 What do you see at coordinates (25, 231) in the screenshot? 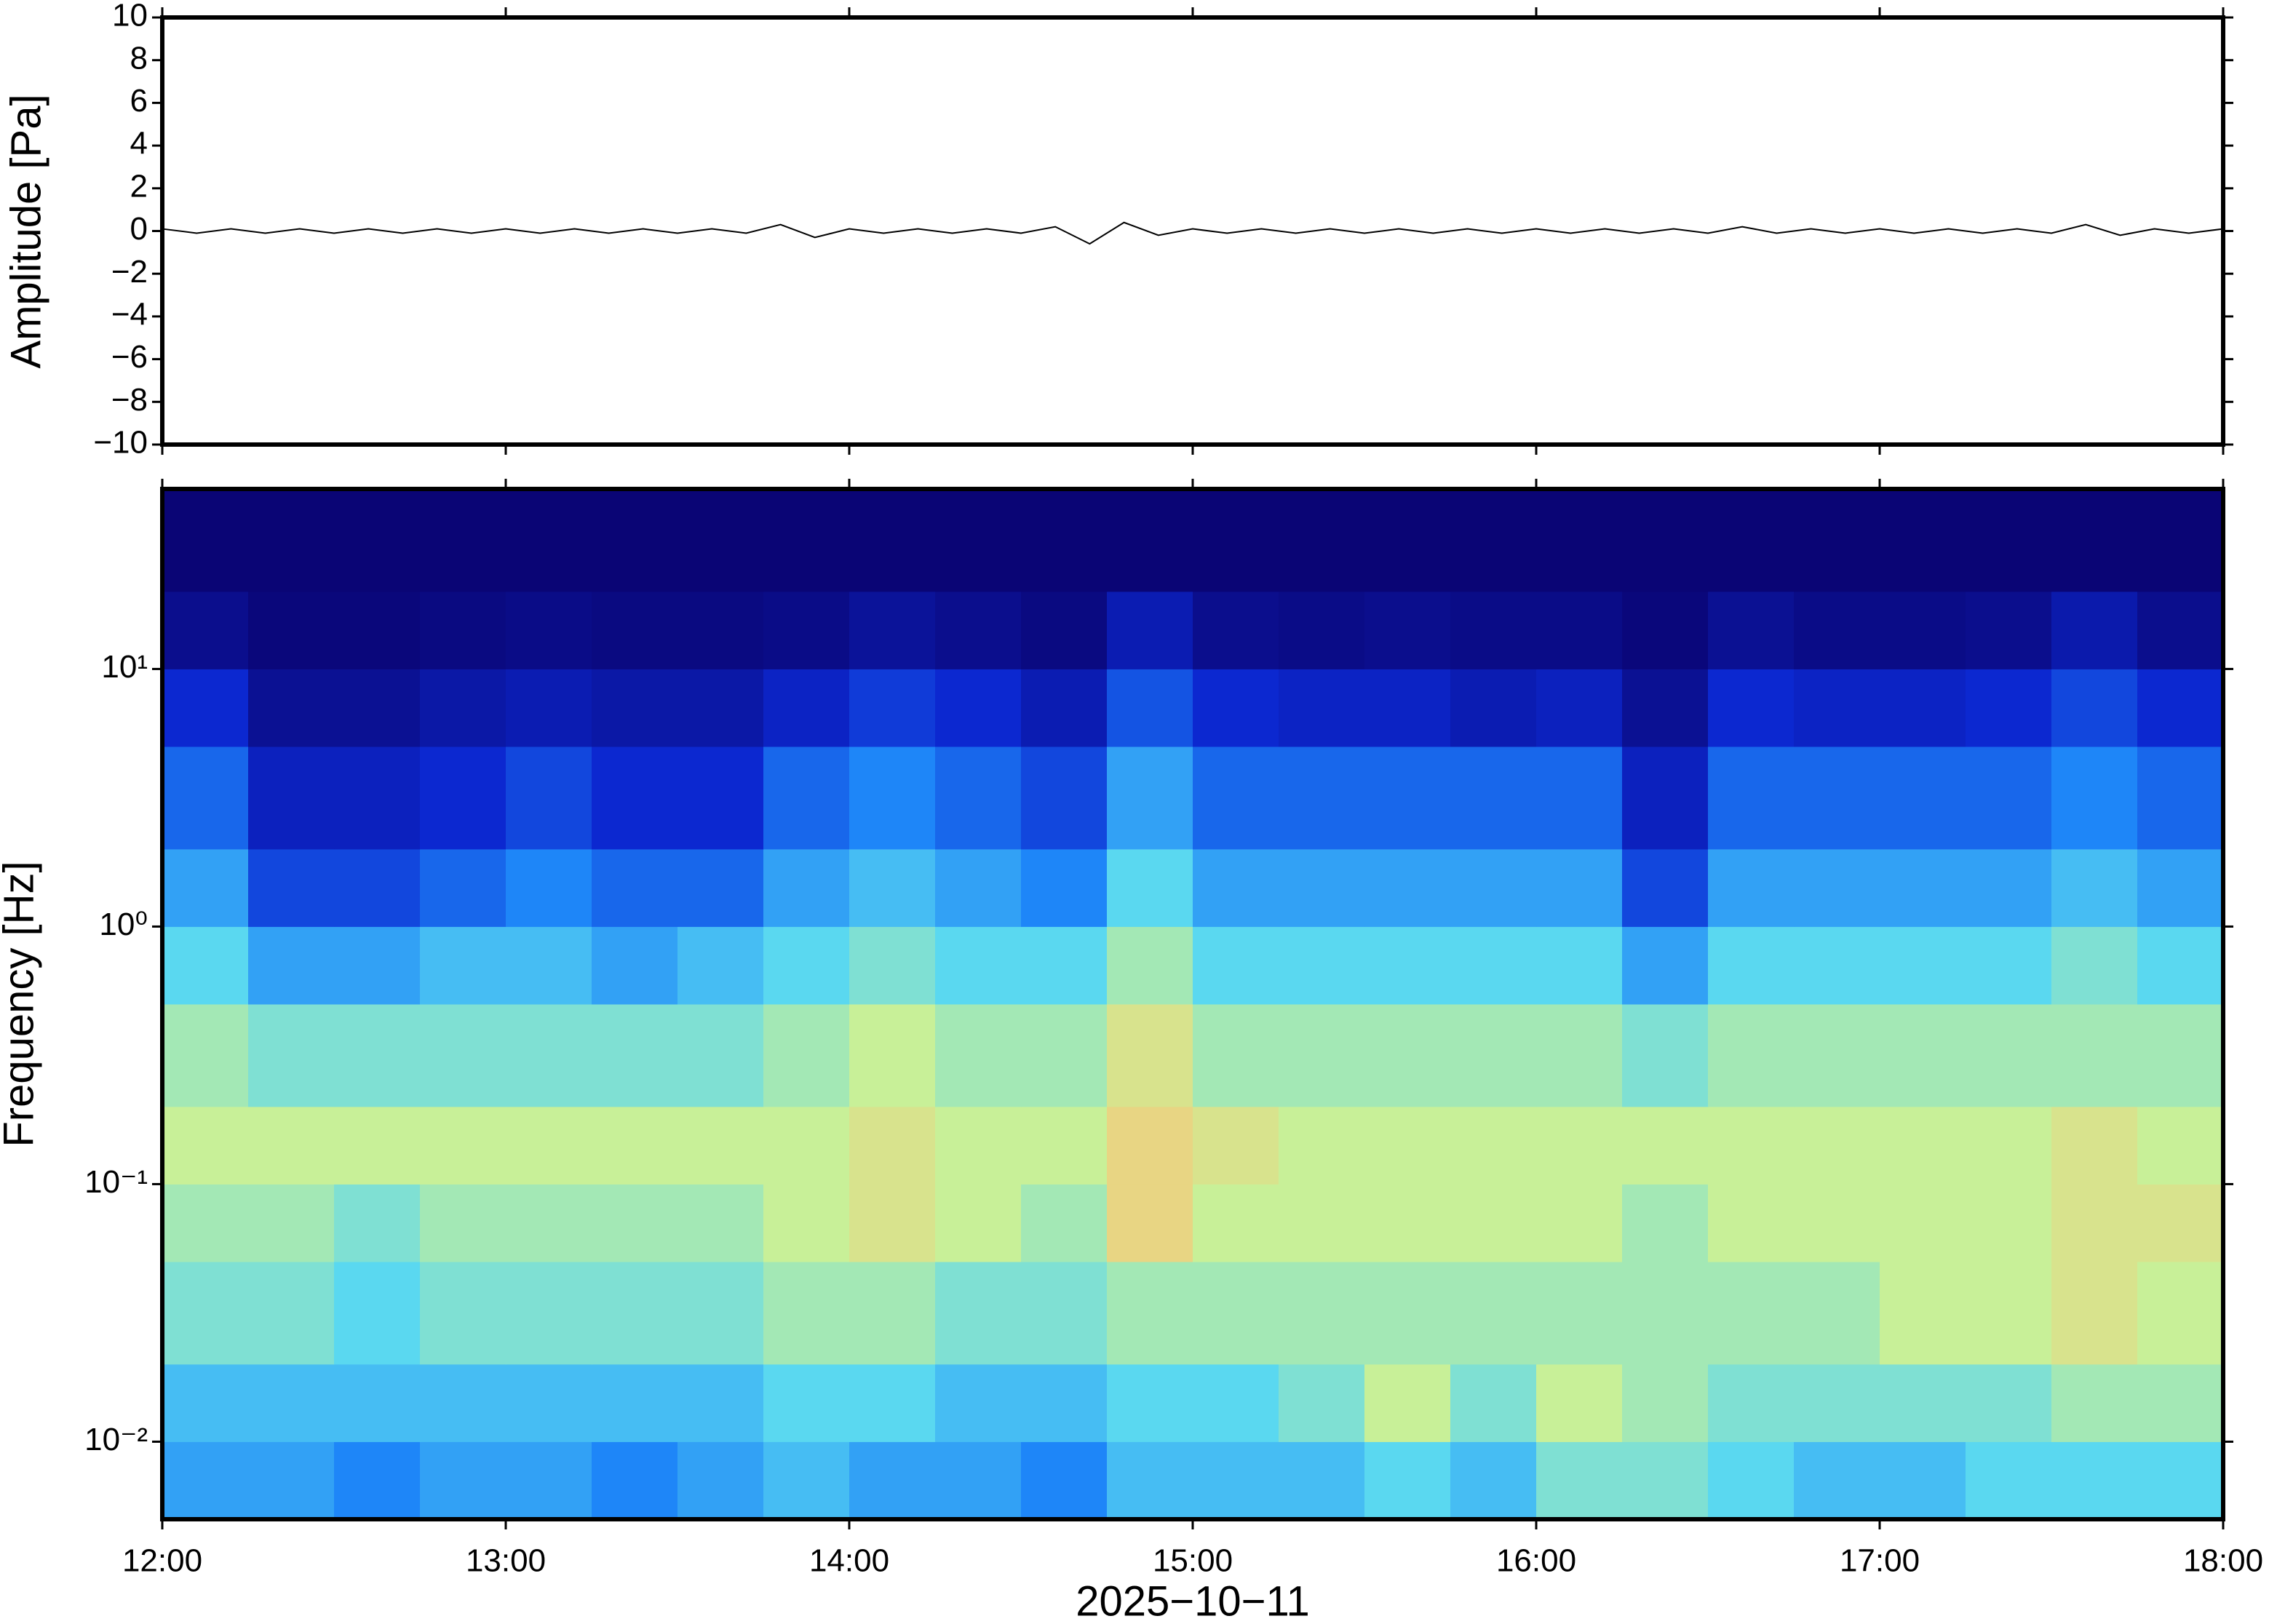
I see `y-axis-label: Amplitude [Pa]` at bounding box center [25, 231].